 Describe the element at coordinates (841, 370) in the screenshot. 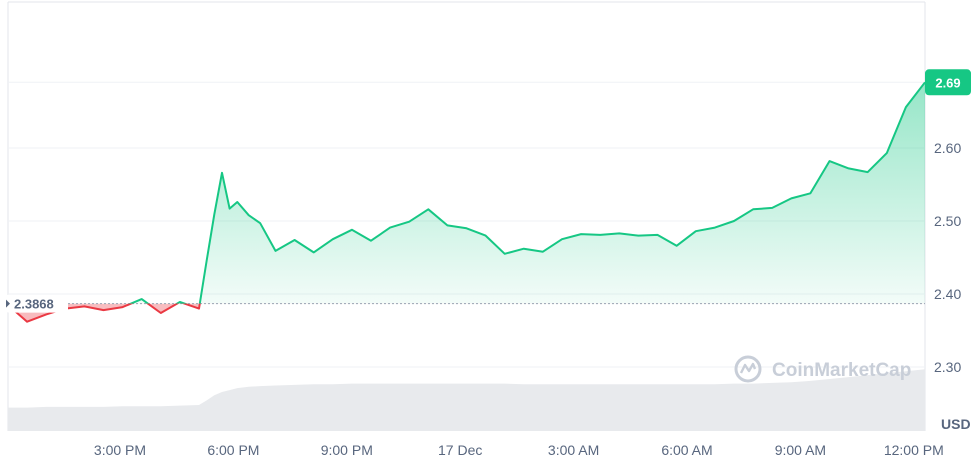

I see `watermark: CoinMarketCap` at that location.